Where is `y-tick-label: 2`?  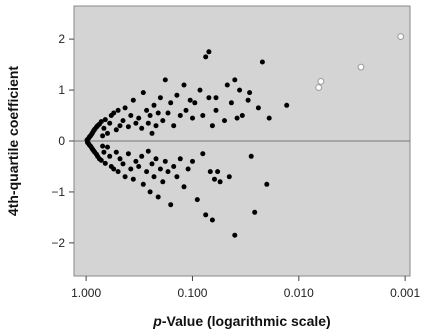 y-tick-label: 2 is located at coordinates (61, 39).